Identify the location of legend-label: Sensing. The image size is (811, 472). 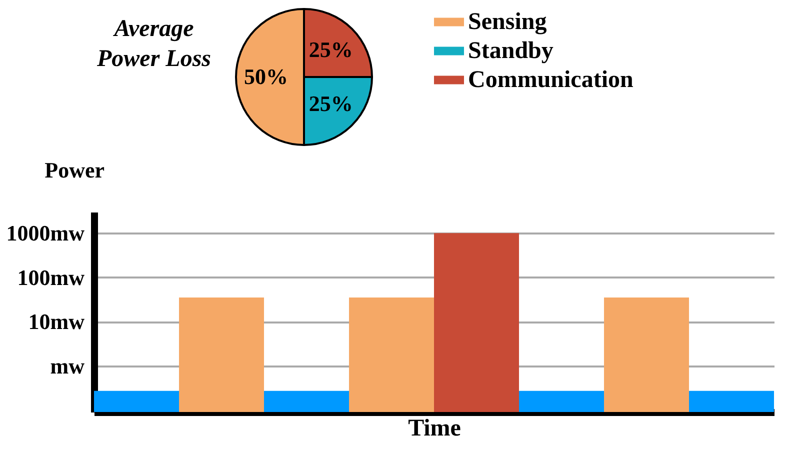
(507, 22).